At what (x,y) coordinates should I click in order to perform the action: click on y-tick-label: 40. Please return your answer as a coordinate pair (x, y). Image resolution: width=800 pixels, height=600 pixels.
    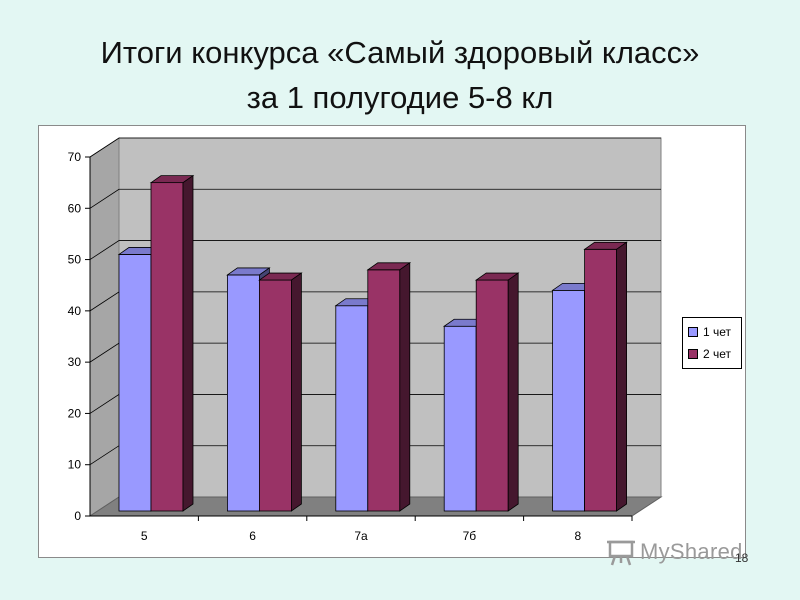
    Looking at the image, I should click on (75, 311).